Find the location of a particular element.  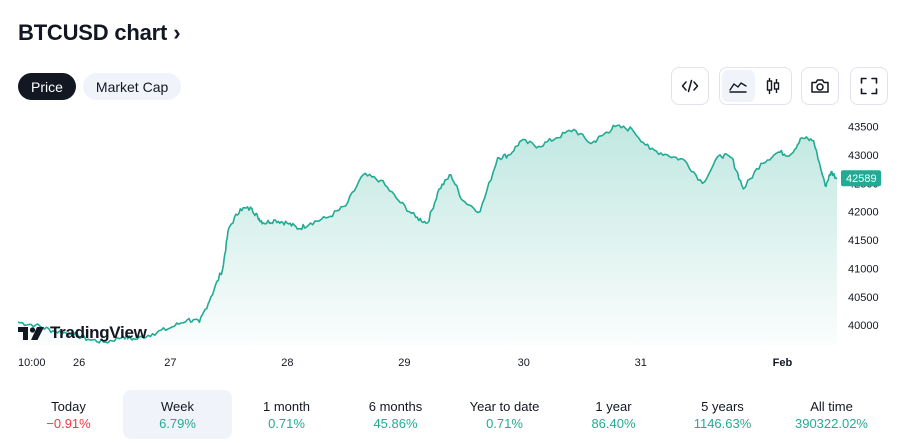

period-label: All time is located at coordinates (831, 406).